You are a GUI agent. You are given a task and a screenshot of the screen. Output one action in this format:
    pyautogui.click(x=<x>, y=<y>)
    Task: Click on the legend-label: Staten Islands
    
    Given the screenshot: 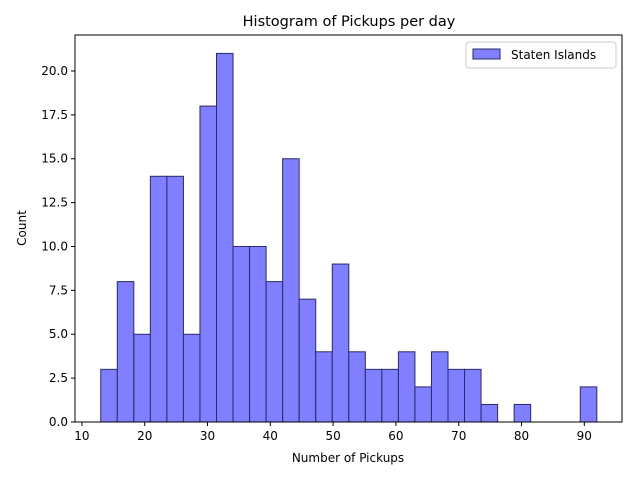 What is the action you would take?
    pyautogui.click(x=553, y=55)
    